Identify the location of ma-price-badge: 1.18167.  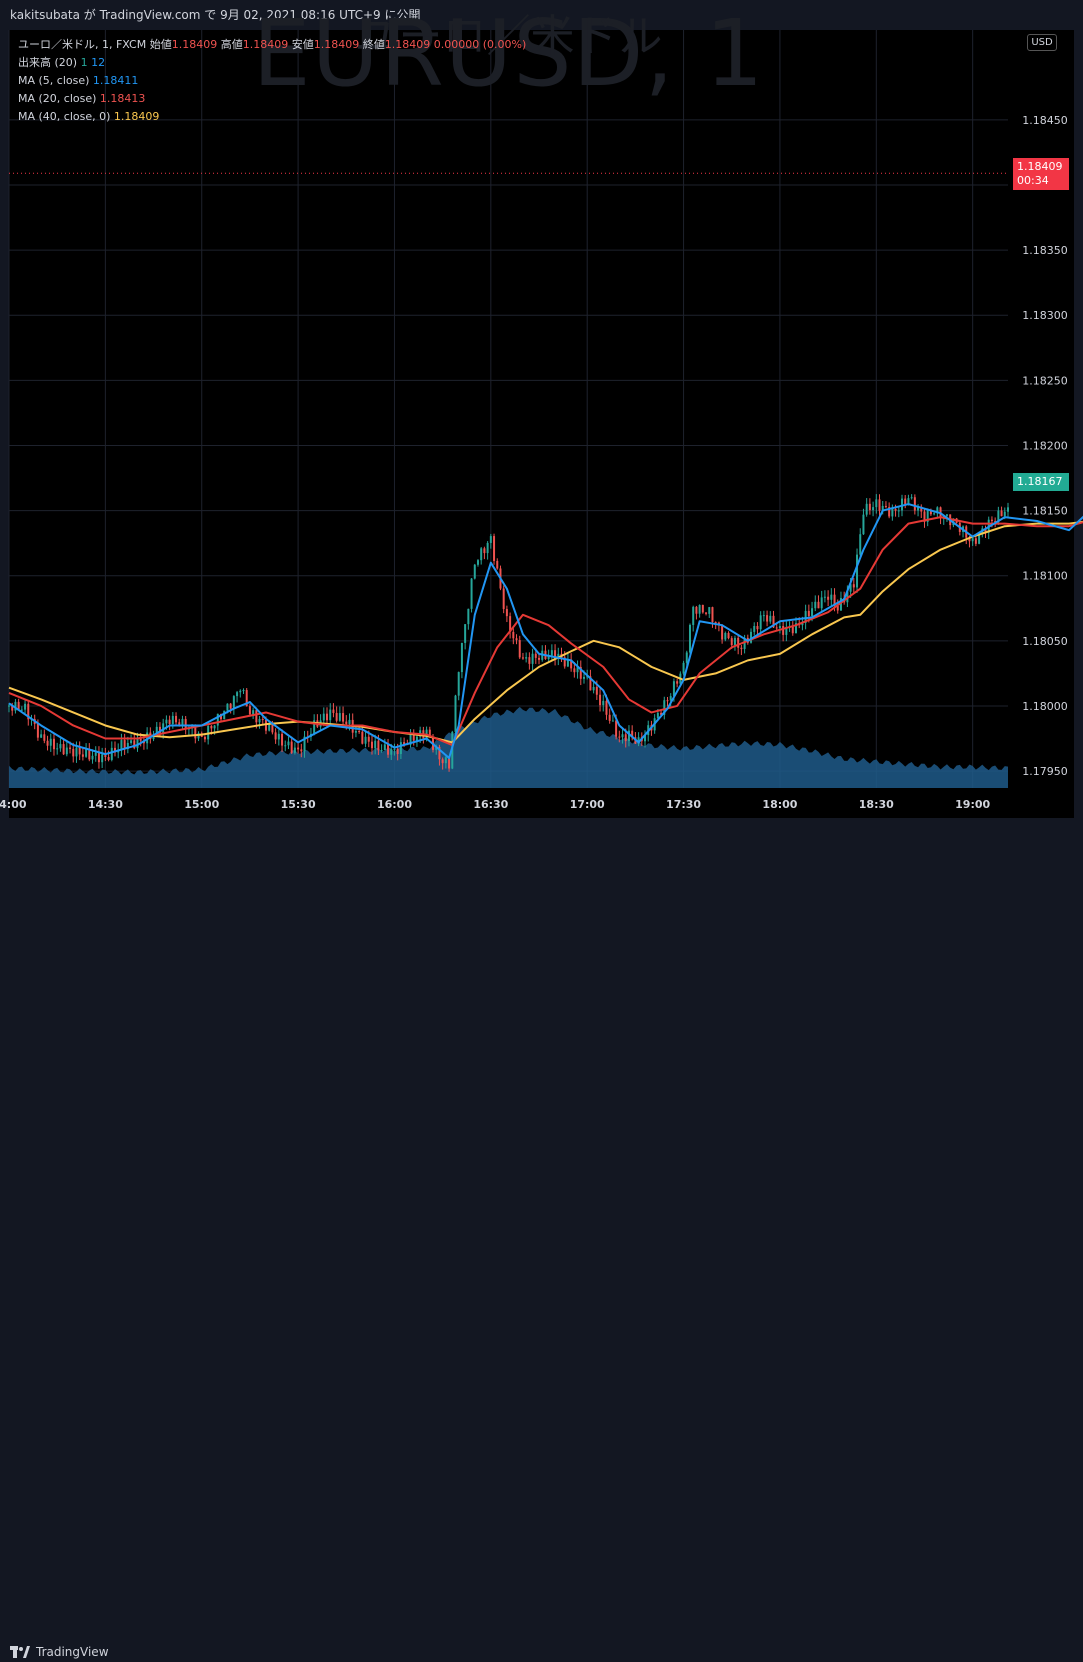
(1041, 482).